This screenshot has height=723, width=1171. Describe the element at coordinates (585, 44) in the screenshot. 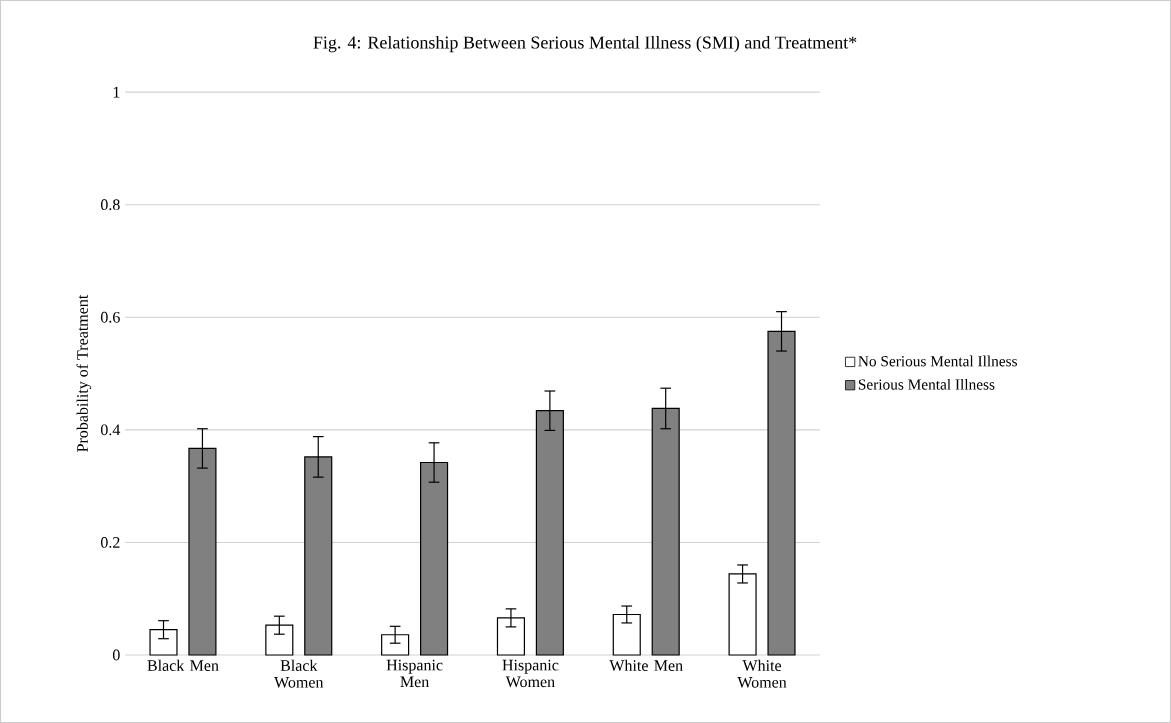

I see `chart-title: Fig. 4: Relationship Between Serious Mental Illness (SMI) and Treatment*` at that location.